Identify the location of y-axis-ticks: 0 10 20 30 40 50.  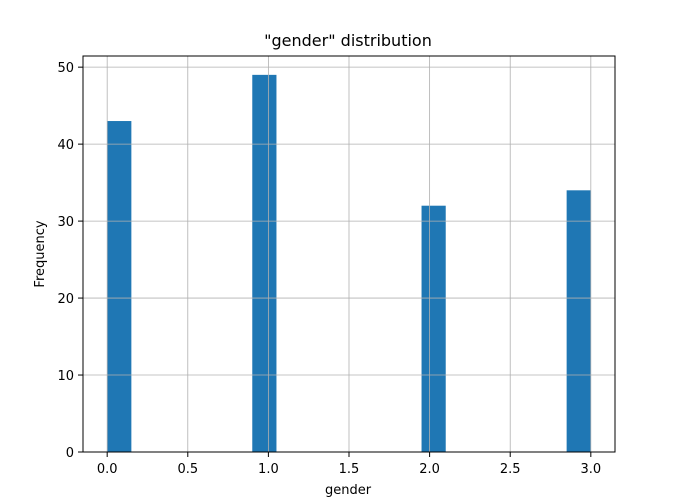
(70, 261).